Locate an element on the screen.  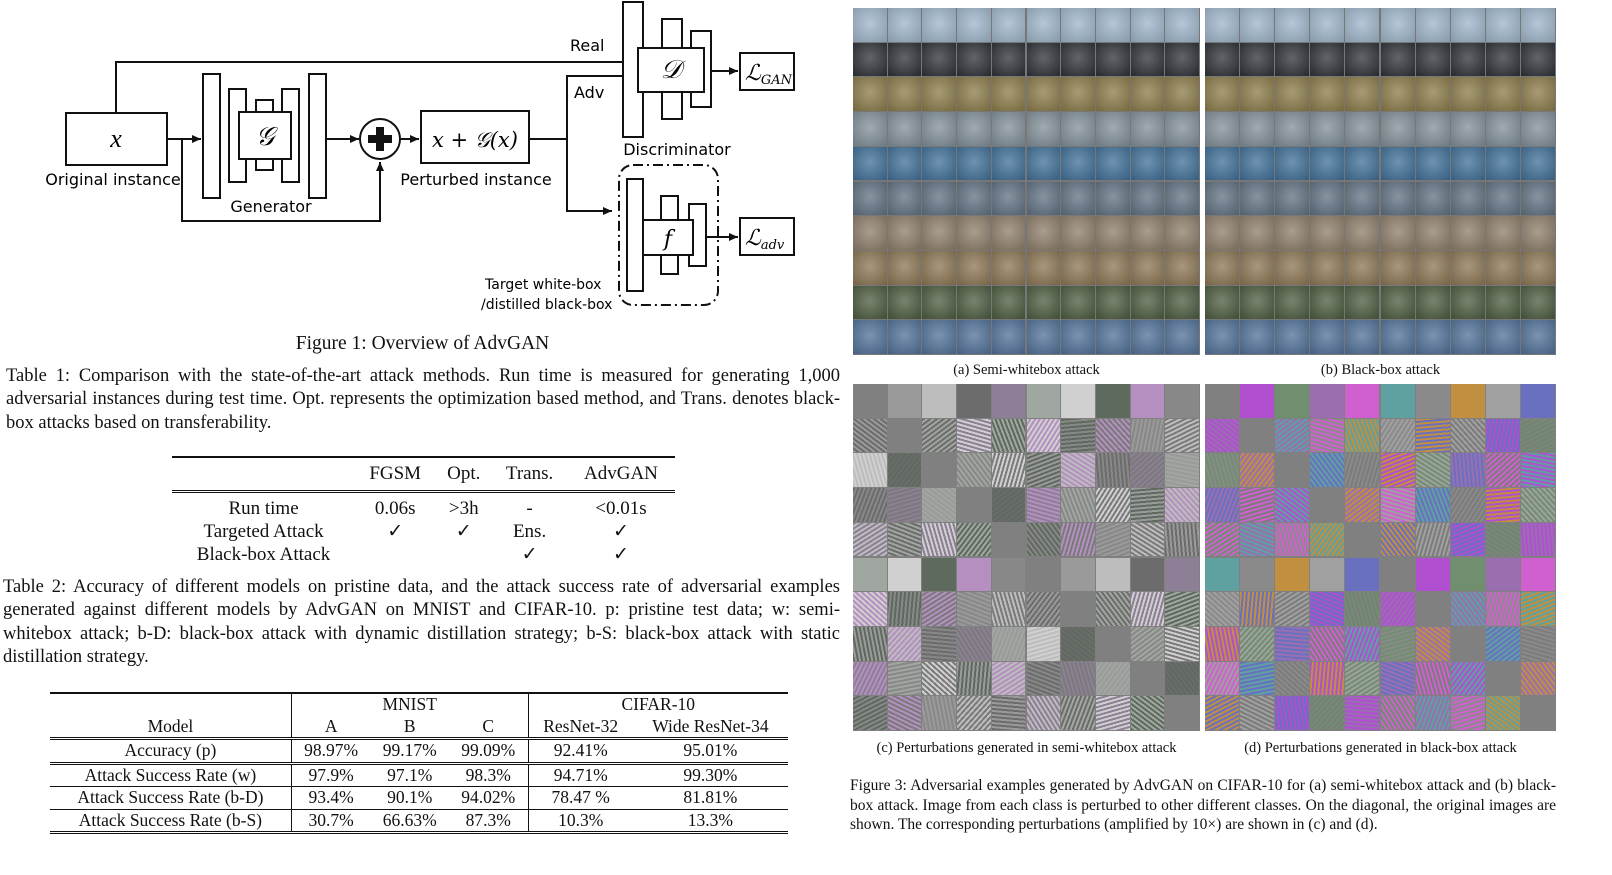
table2-header: B is located at coordinates (409, 725).